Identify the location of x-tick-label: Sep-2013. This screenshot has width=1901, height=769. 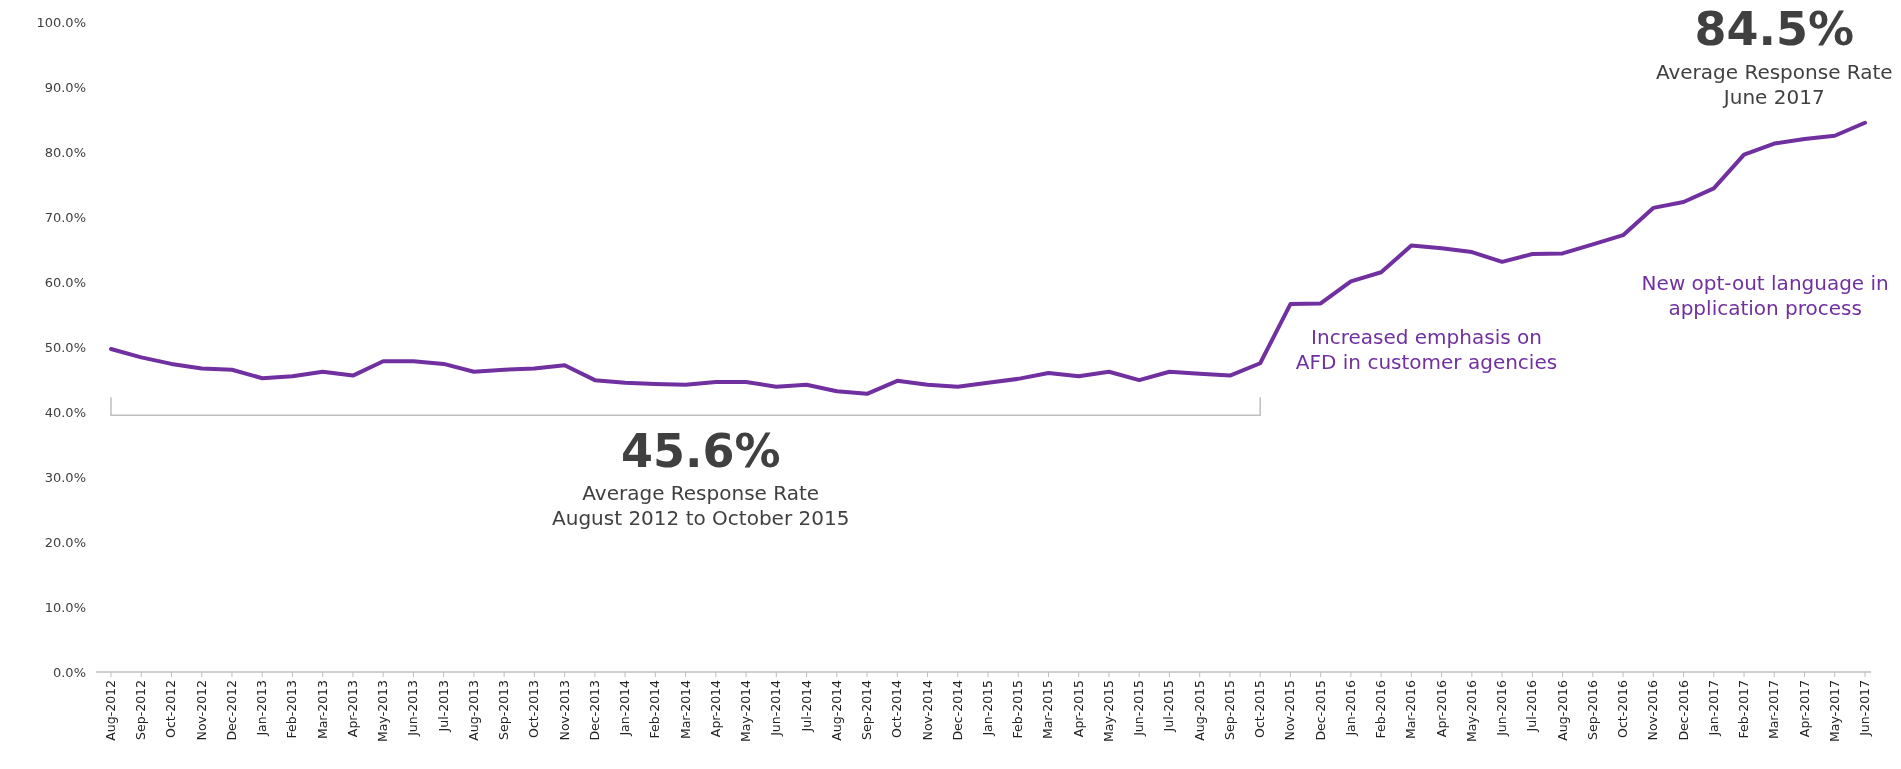
(504, 710).